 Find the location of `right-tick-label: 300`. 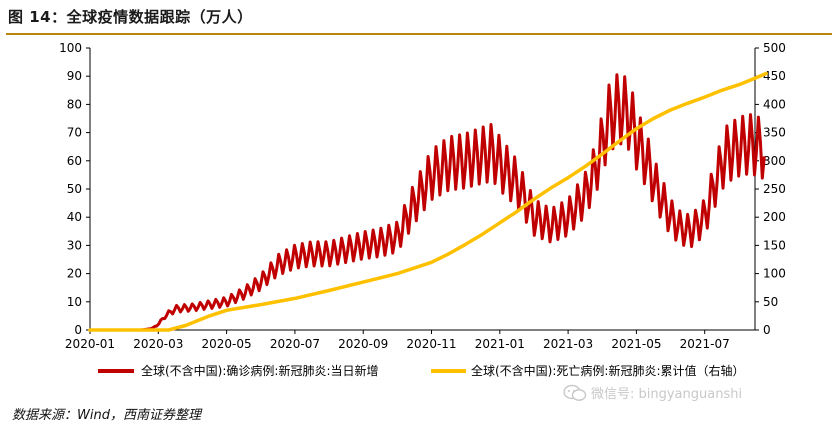

right-tick-label: 300 is located at coordinates (774, 161).